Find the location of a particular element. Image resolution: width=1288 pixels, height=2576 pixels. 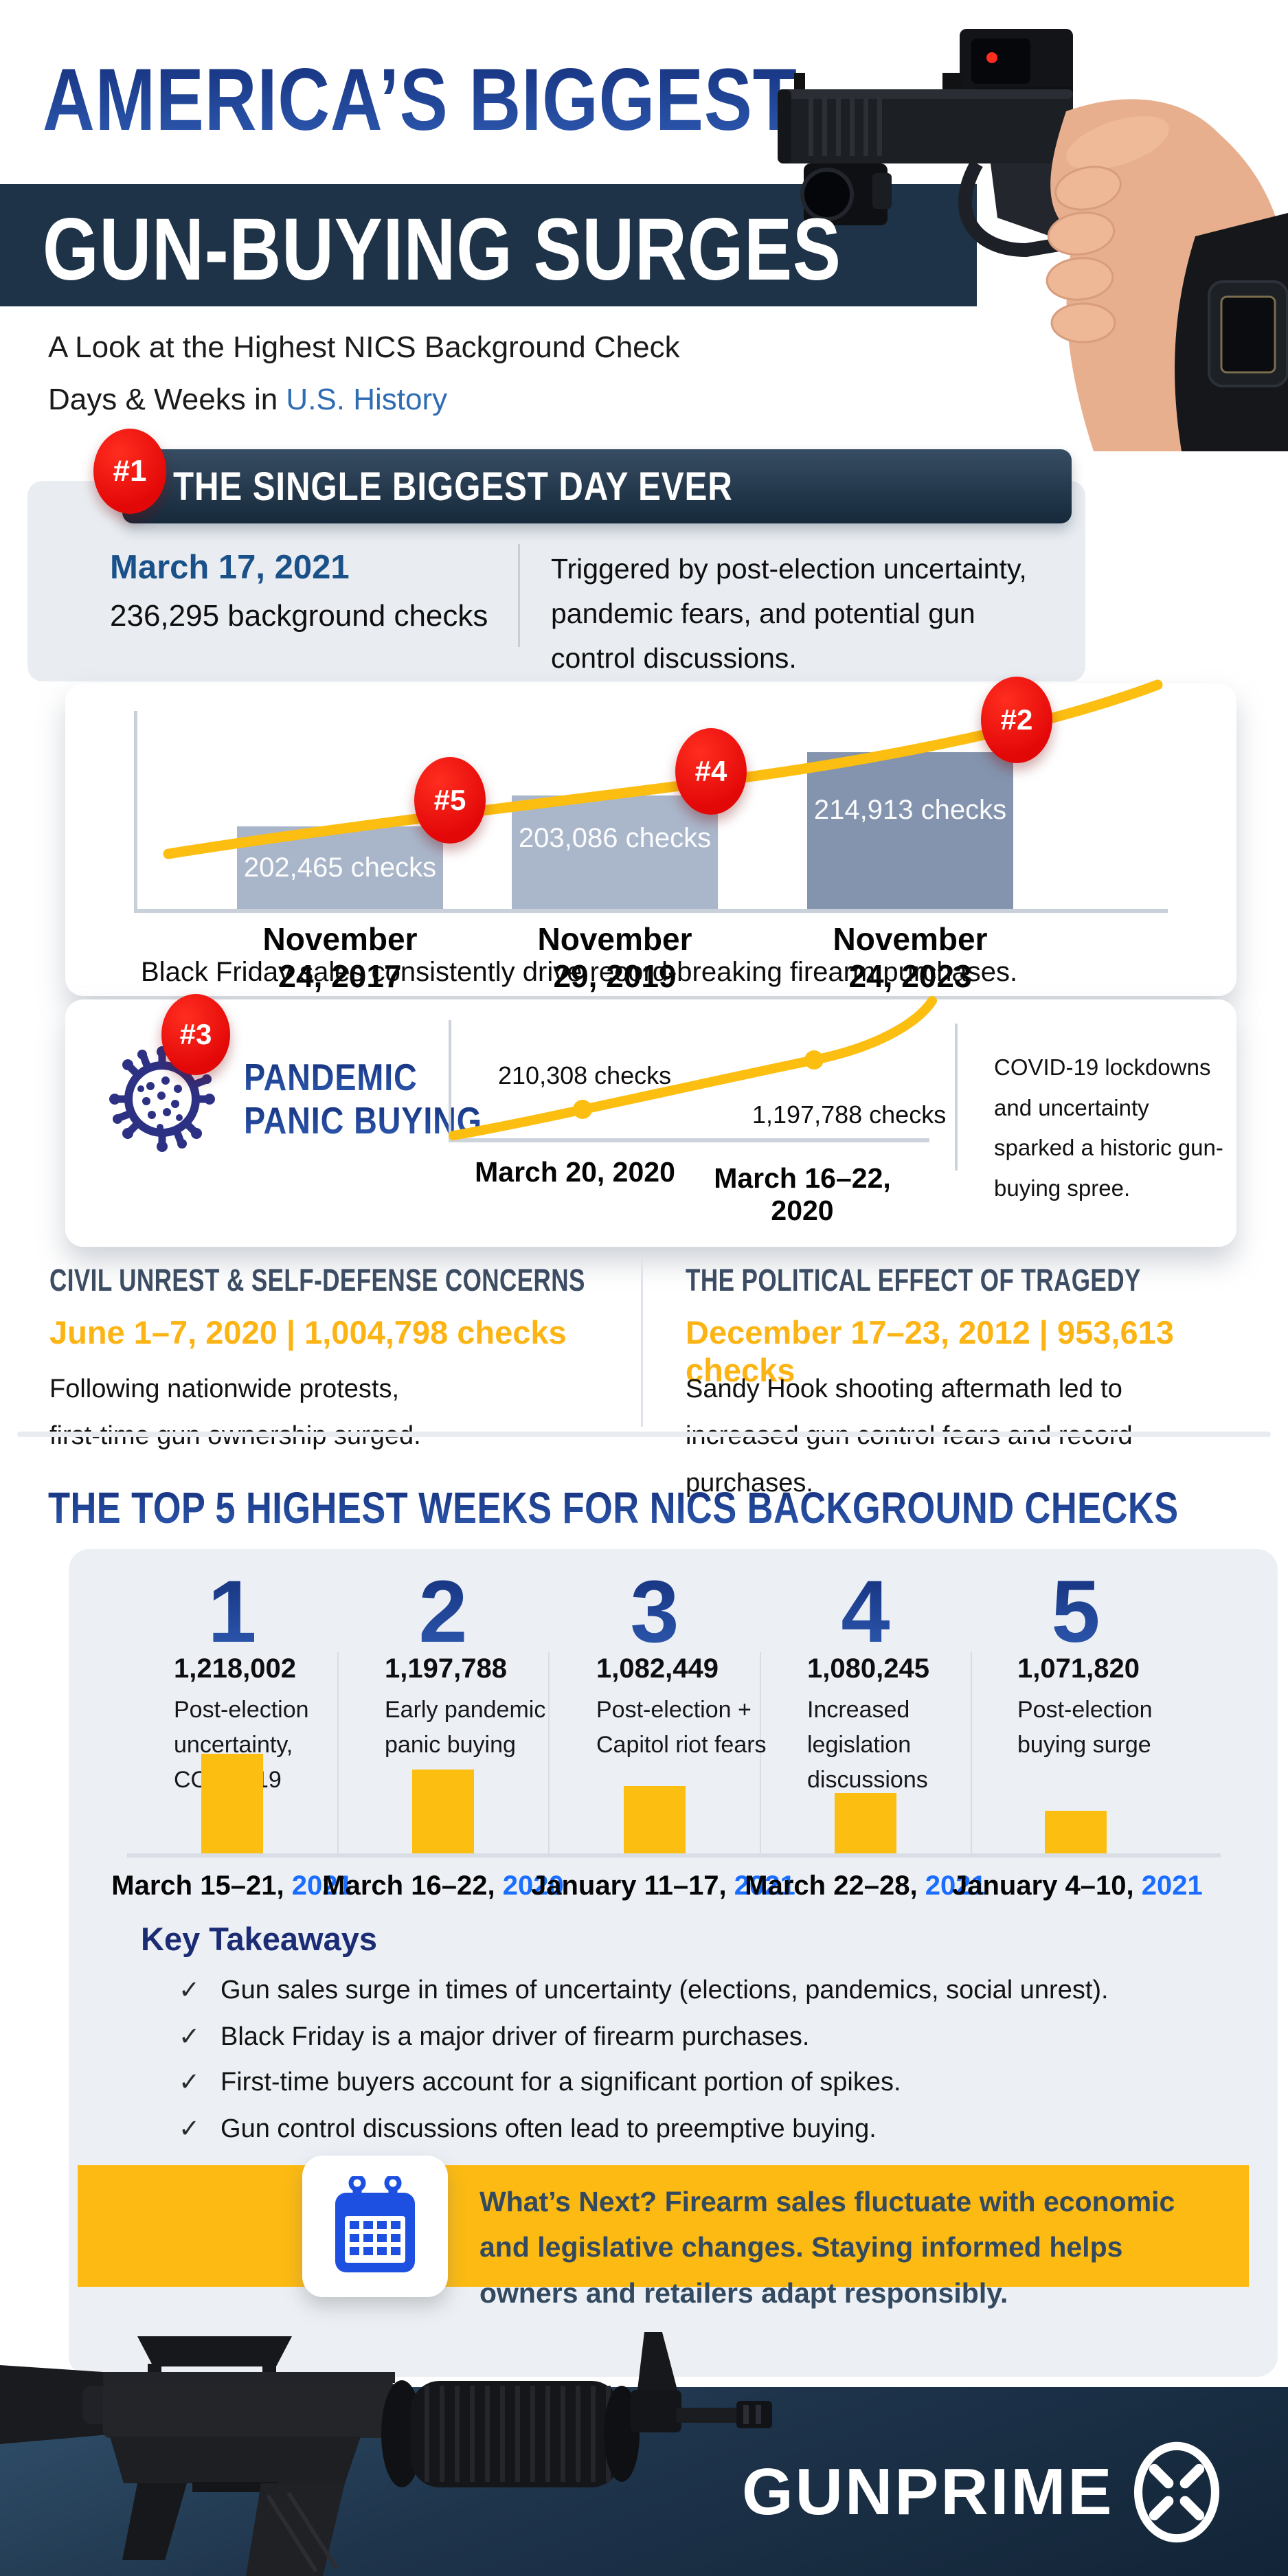

pandemic-card: #3 is located at coordinates (650, 1120).